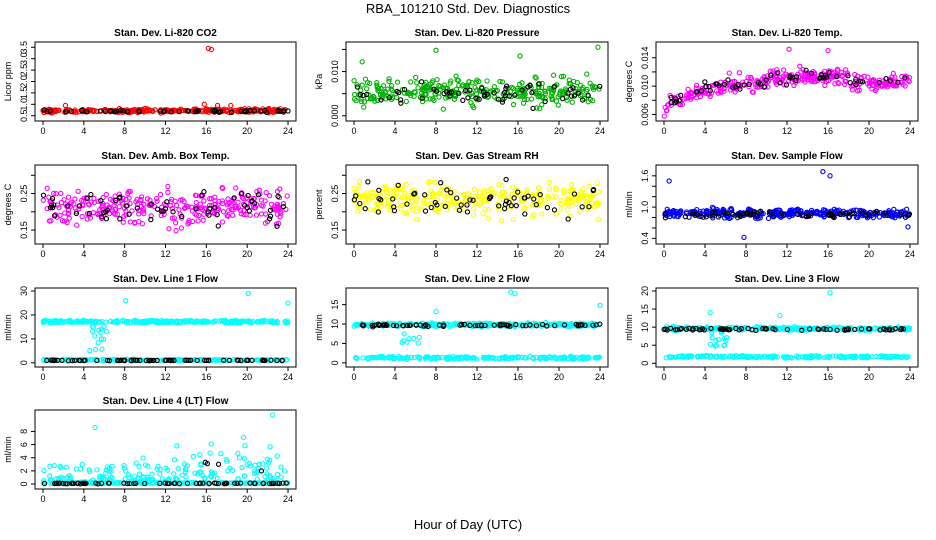  What do you see at coordinates (124, 254) in the screenshot?
I see `x-tick-label: 8` at bounding box center [124, 254].